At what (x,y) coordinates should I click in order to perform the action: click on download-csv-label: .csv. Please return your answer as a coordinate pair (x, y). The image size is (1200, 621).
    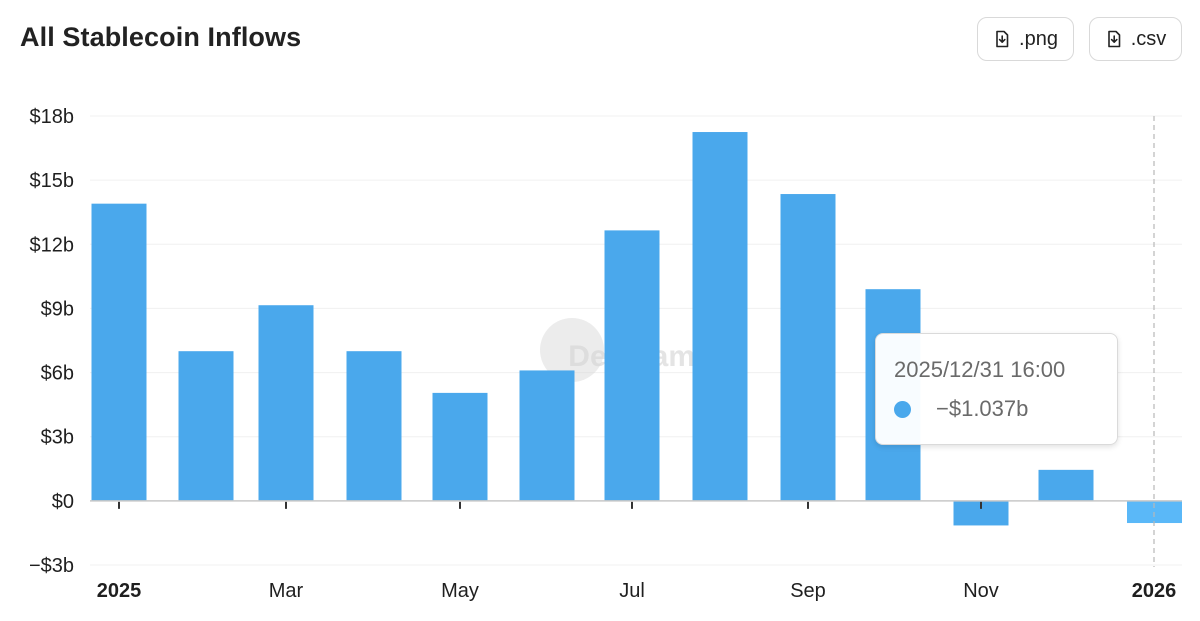
    Looking at the image, I should click on (1148, 38).